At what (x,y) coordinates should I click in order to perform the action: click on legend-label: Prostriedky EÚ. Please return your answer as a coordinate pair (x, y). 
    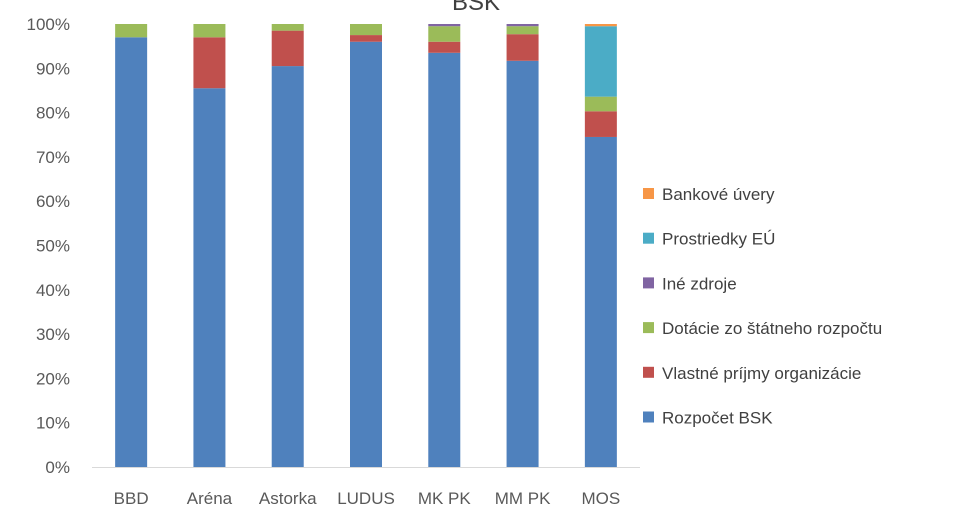
    Looking at the image, I should click on (718, 239).